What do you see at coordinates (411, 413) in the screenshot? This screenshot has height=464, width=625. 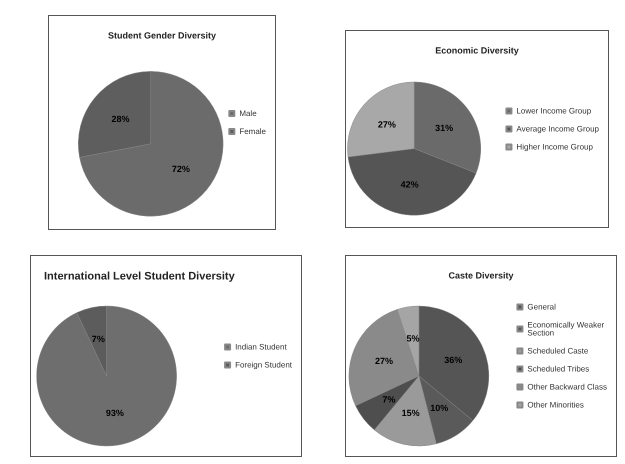 I see `data-label: 15%` at bounding box center [411, 413].